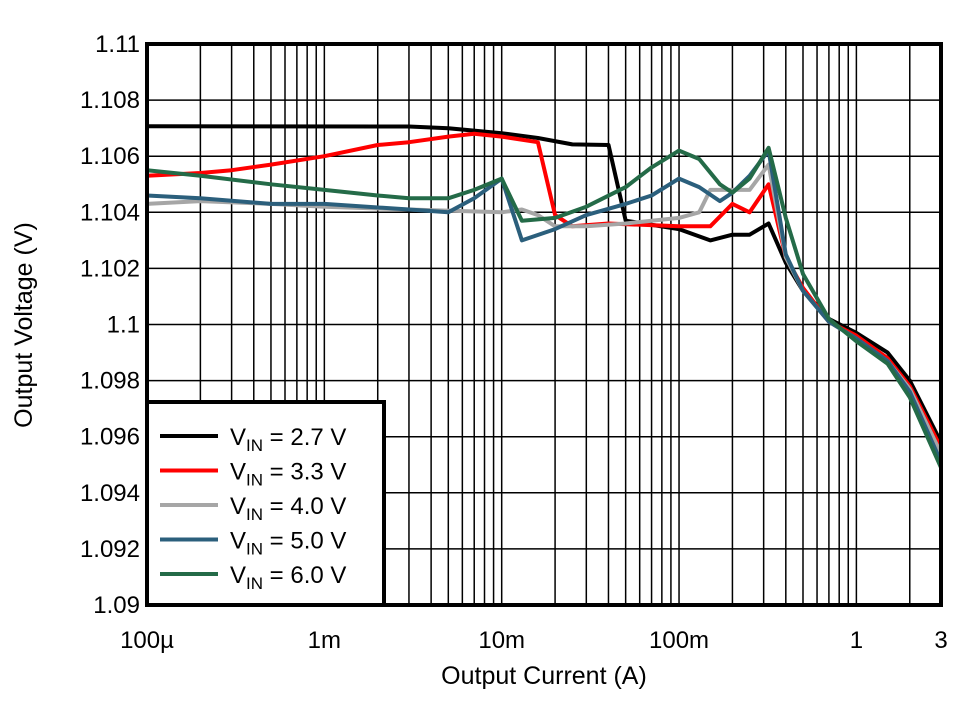  What do you see at coordinates (110, 268) in the screenshot?
I see `y-tick-label: 1.102` at bounding box center [110, 268].